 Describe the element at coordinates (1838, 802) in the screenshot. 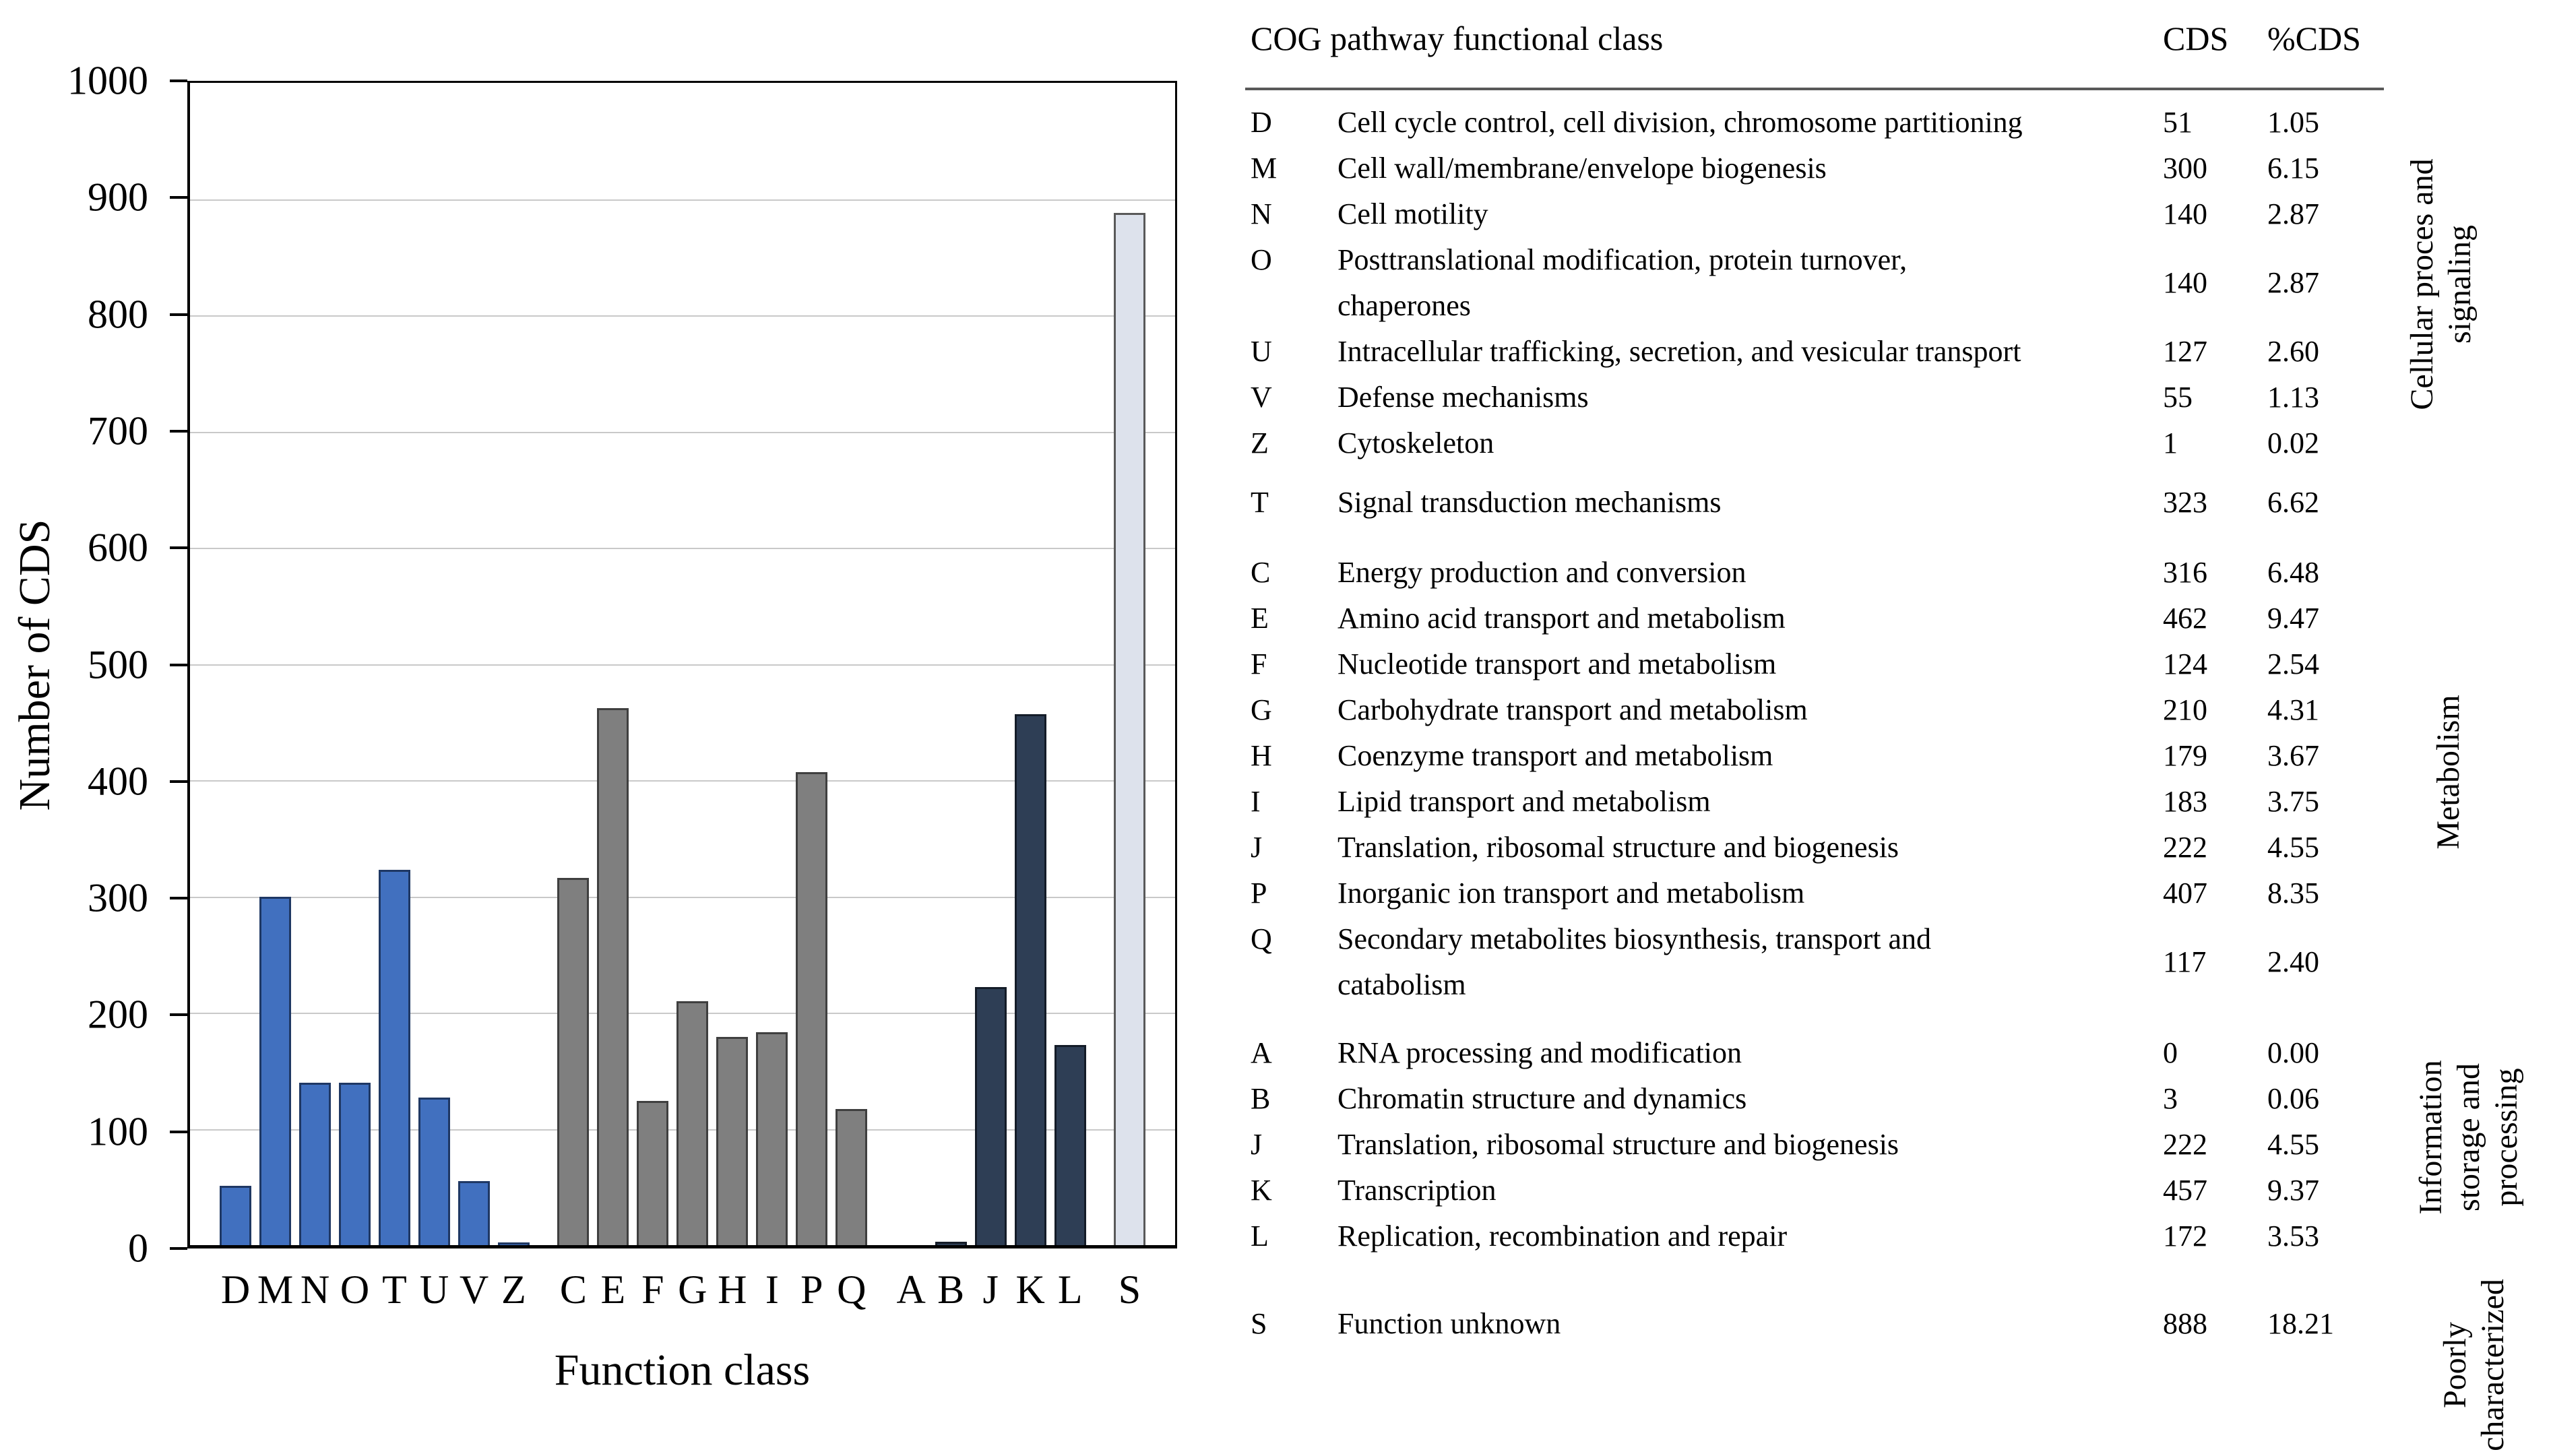

I see `table-row-I: I Lipid transport and metabolism 183 3.75` at that location.